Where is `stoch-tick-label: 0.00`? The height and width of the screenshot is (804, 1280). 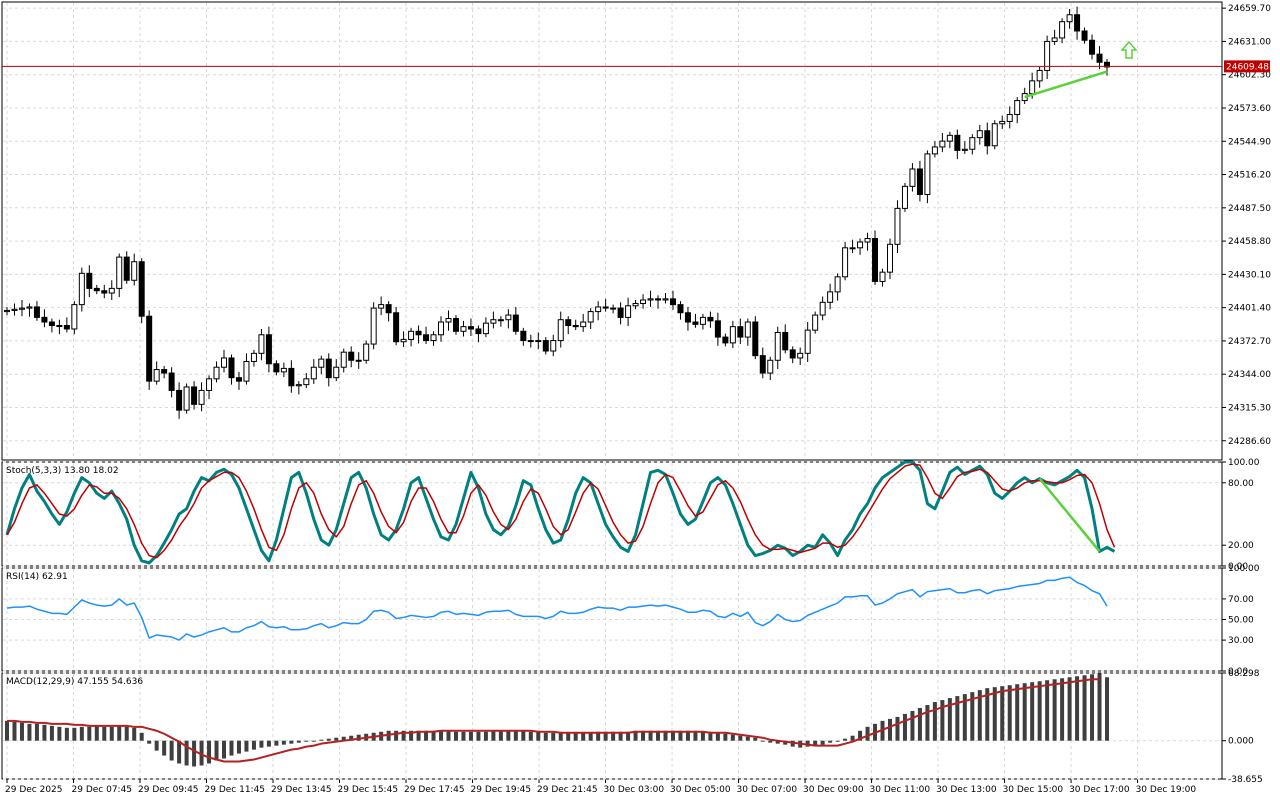 stoch-tick-label: 0.00 is located at coordinates (1238, 567).